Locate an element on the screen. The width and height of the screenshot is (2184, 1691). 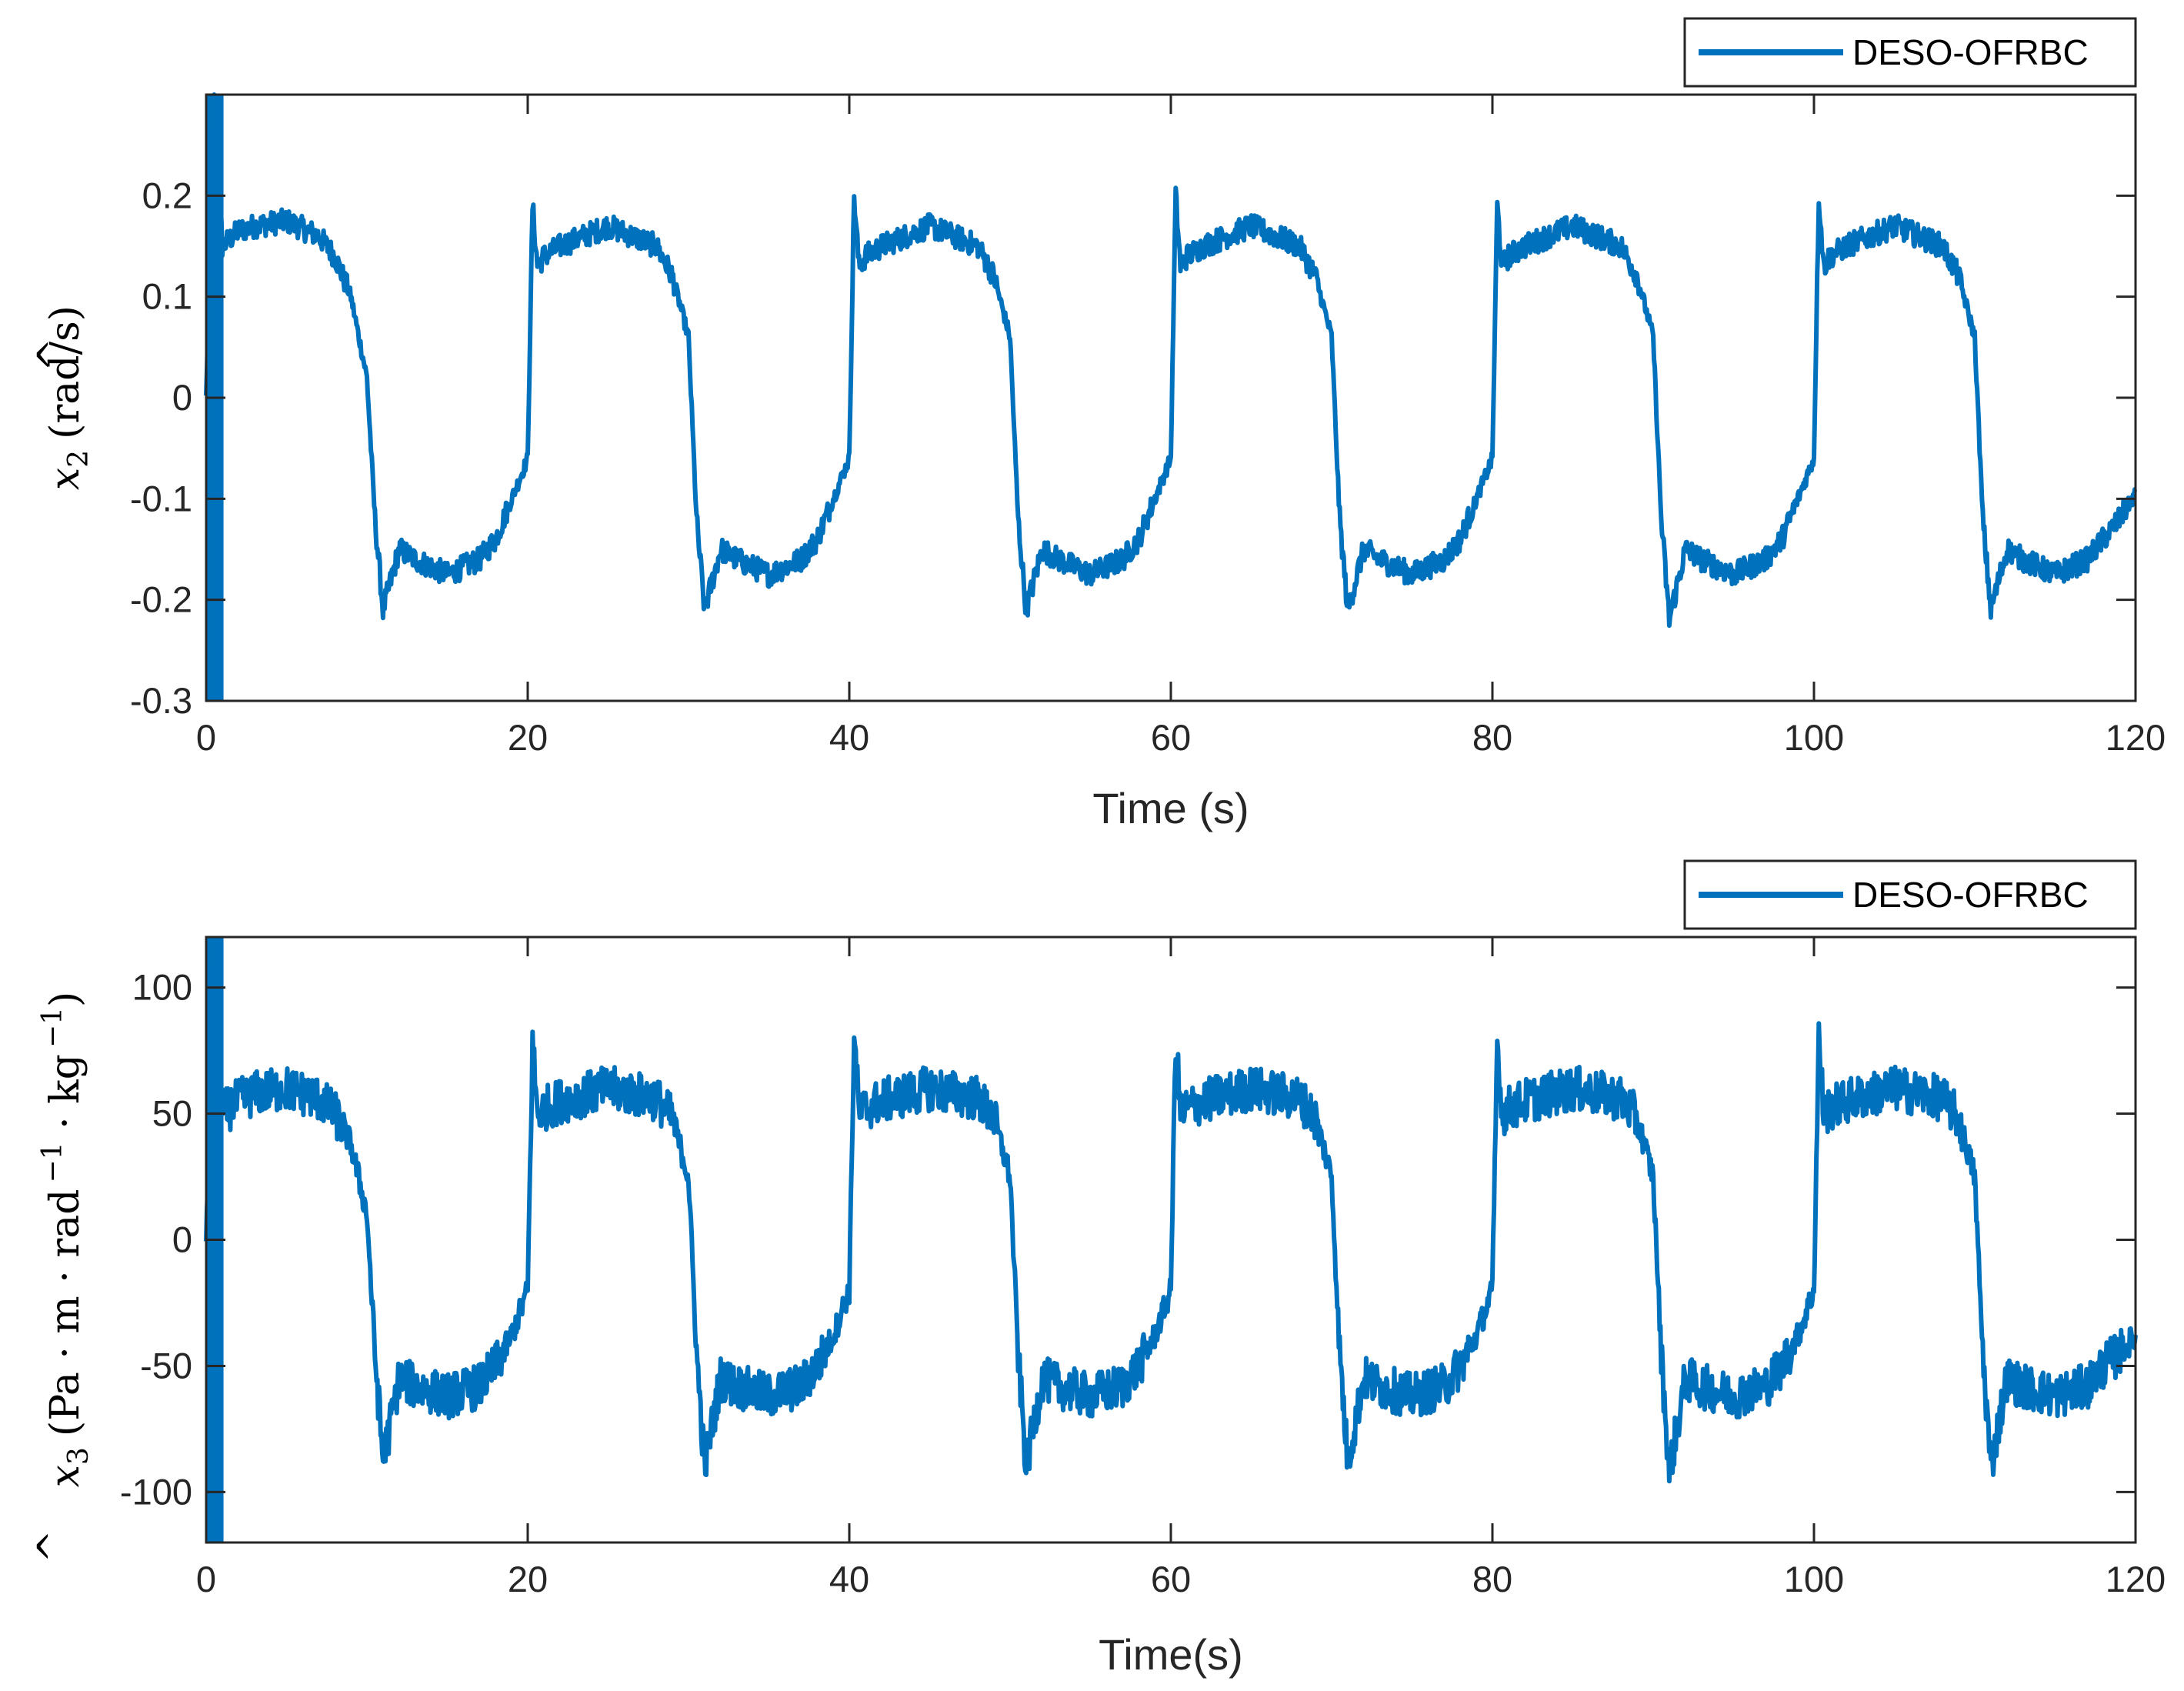
top-y-label-hat: ^ is located at coordinates (53, 355).